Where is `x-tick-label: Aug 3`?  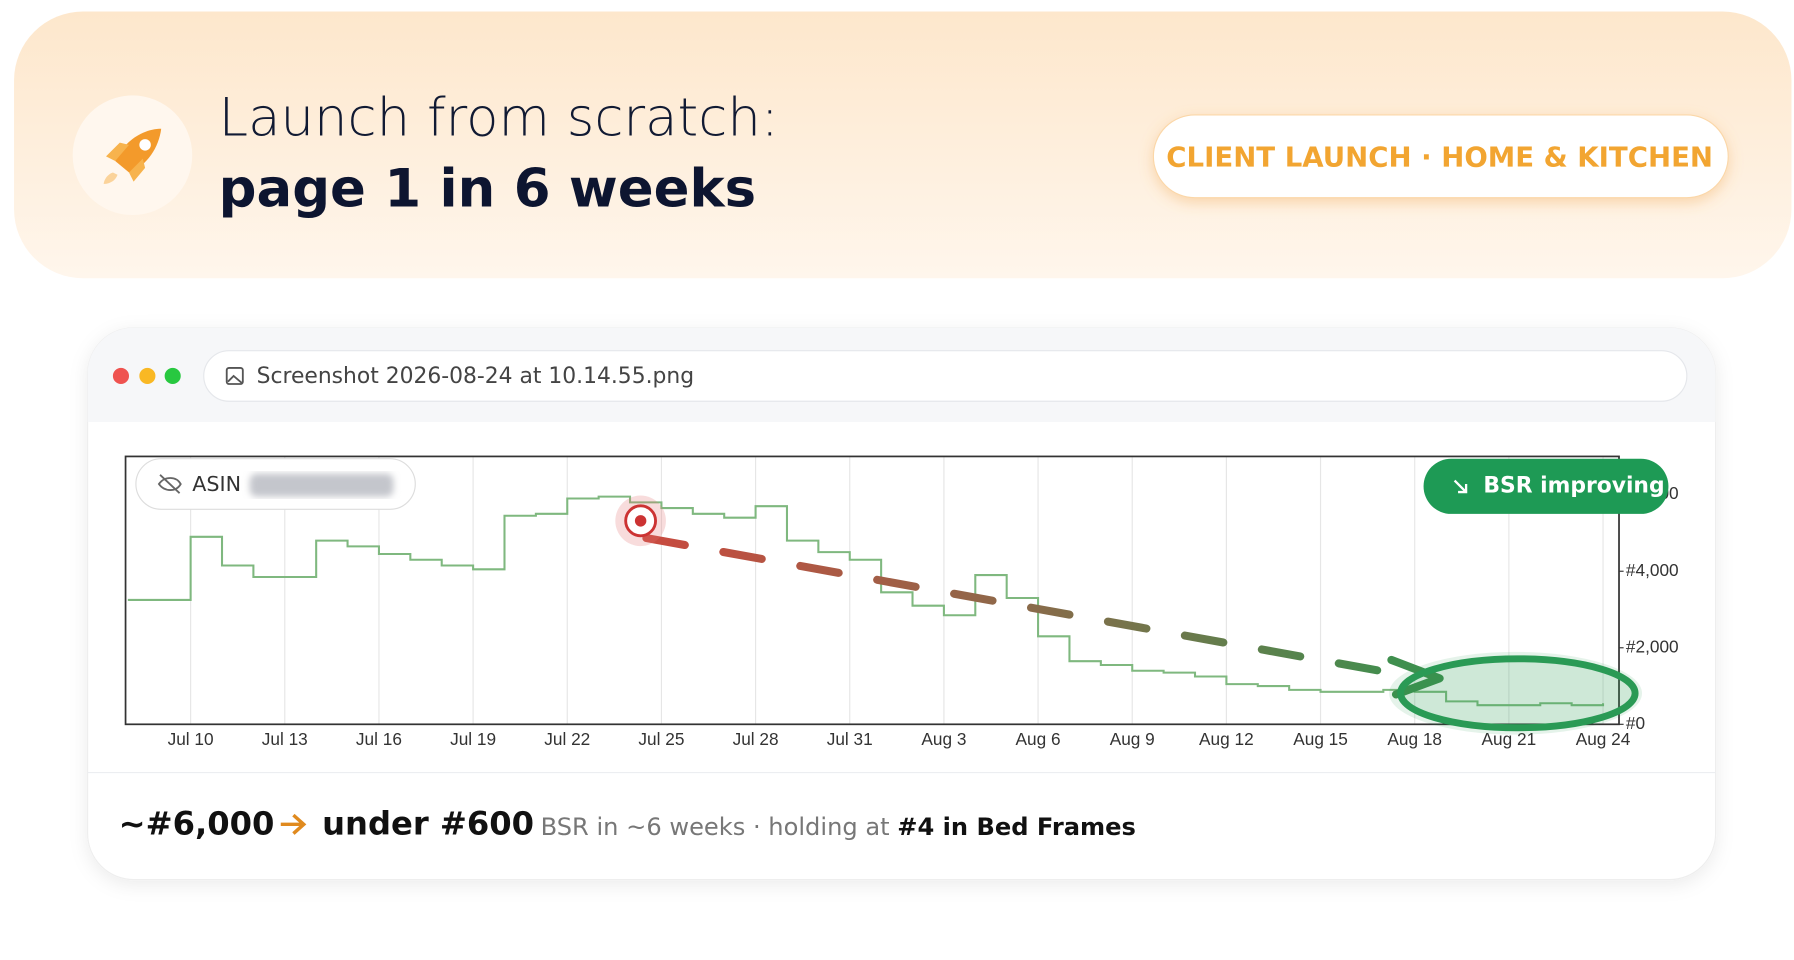
x-tick-label: Aug 3 is located at coordinates (943, 739).